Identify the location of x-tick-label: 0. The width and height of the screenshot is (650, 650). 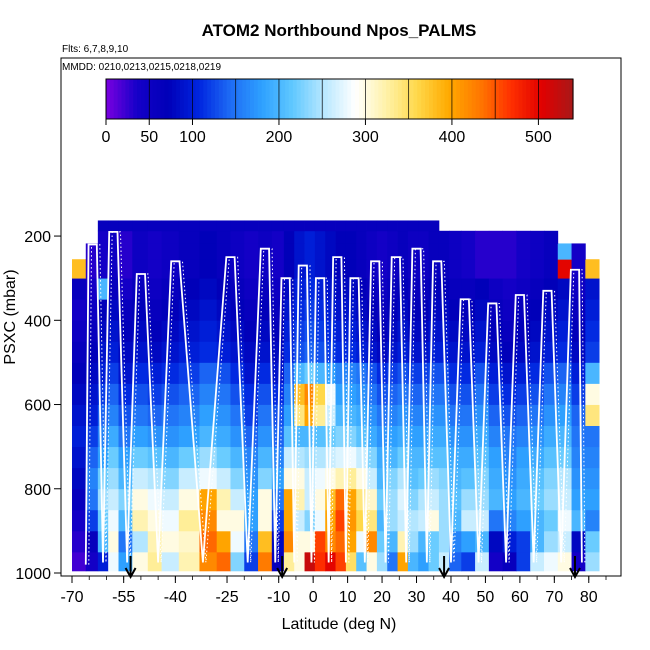
(313, 597).